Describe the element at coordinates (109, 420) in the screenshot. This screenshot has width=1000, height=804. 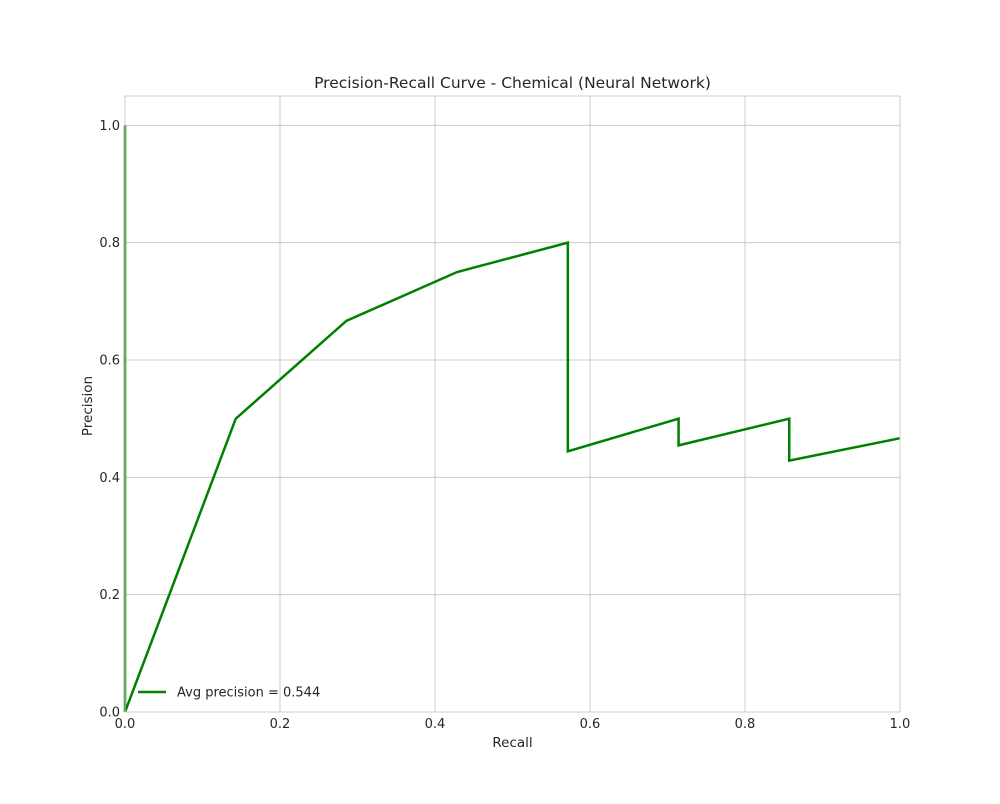
I see `y-axis-ticks: 0.0 0.2 0.4 0.6 0.8 1.0` at that location.